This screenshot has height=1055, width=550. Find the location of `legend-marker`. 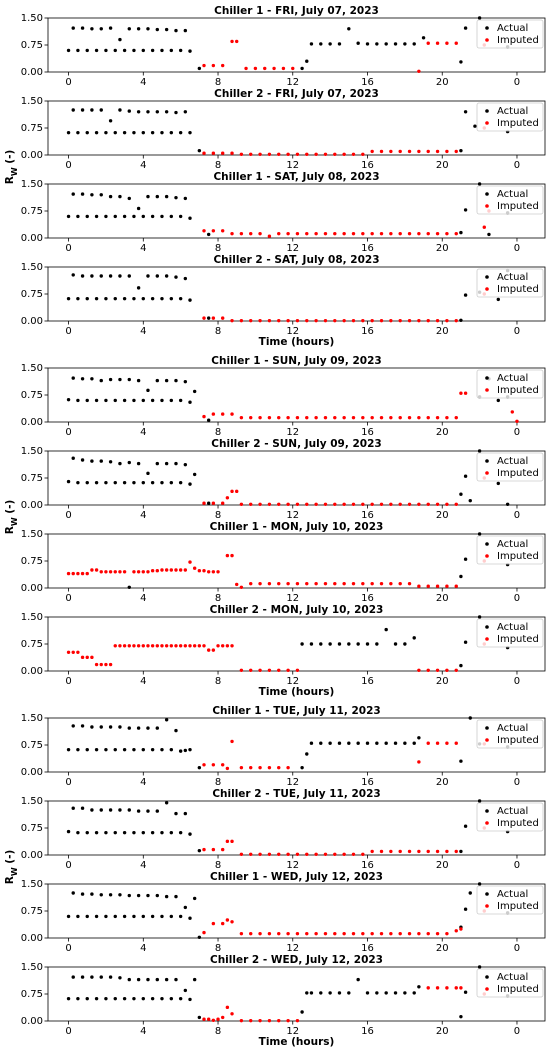

legend-marker is located at coordinates (487, 378).